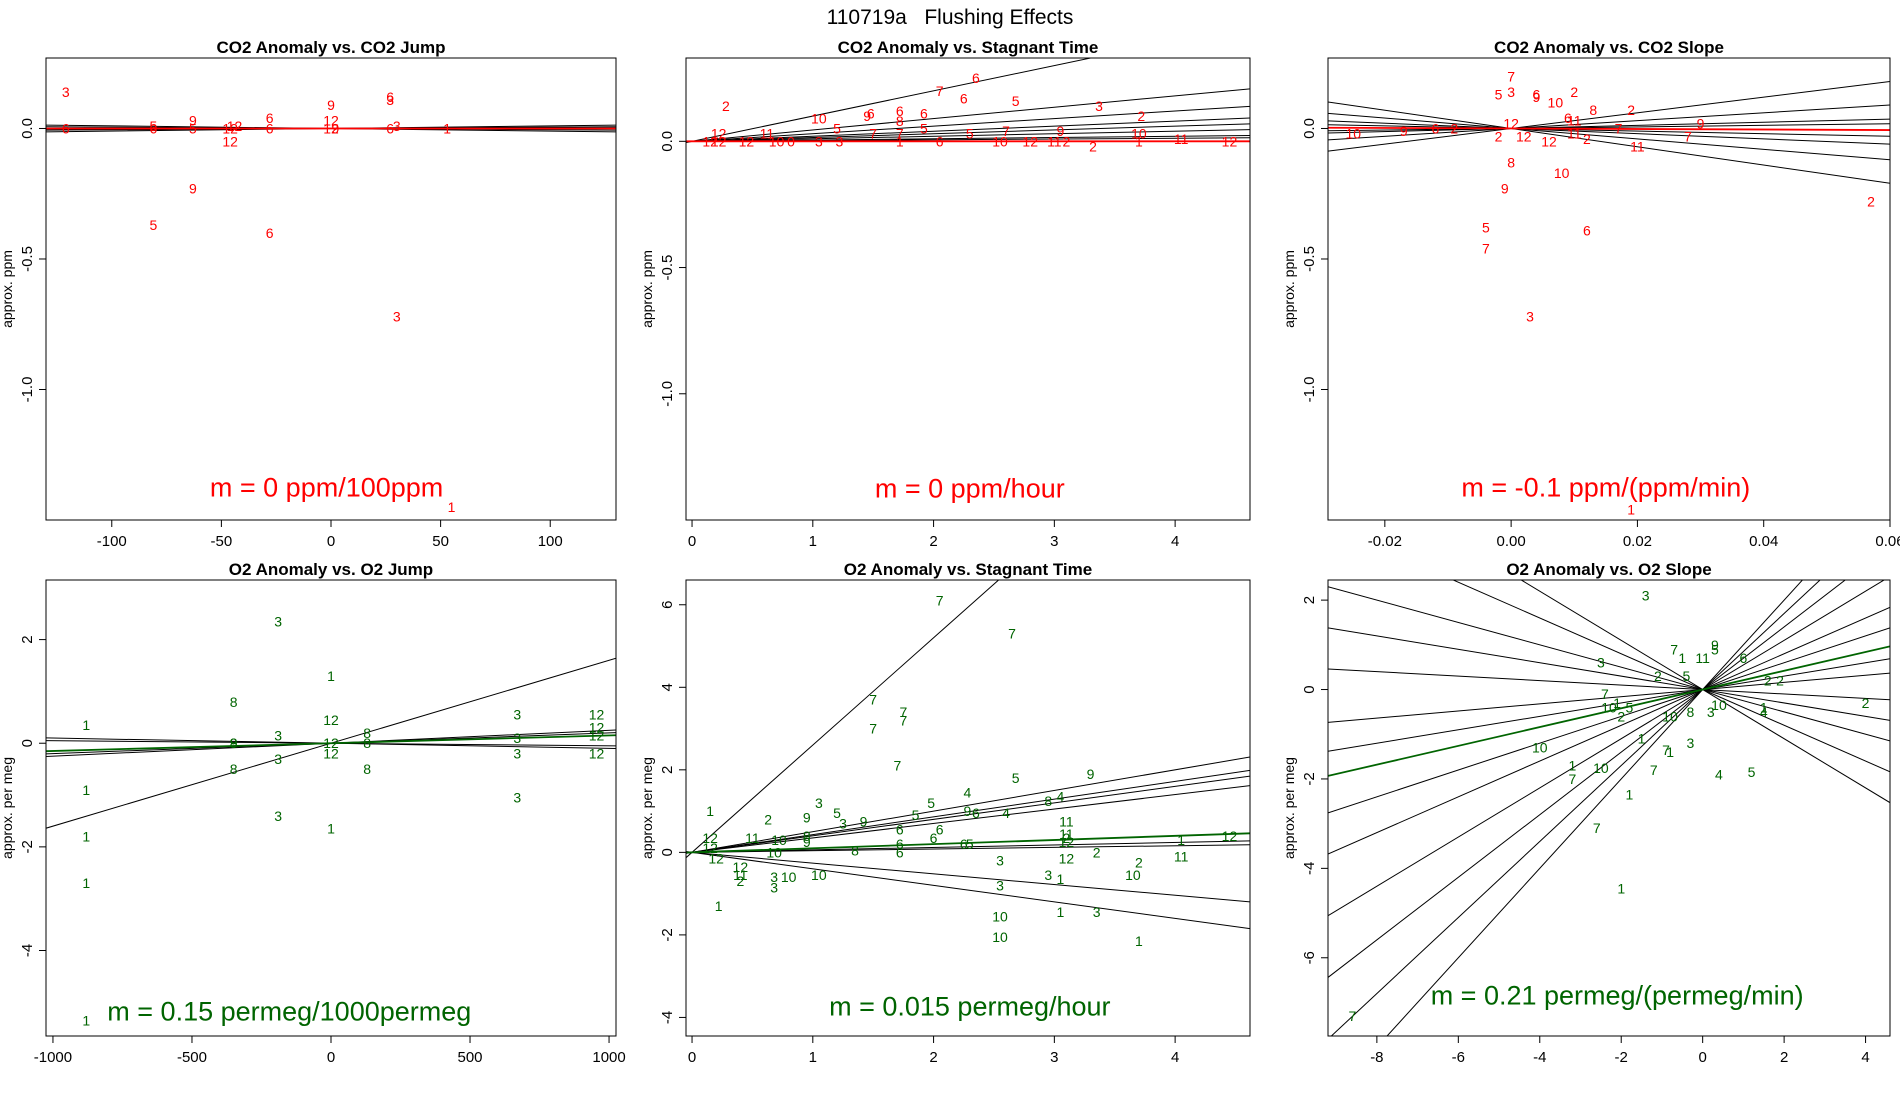 This screenshot has width=1900, height=1100. What do you see at coordinates (550, 541) in the screenshot?
I see `x-tick-label: 100` at bounding box center [550, 541].